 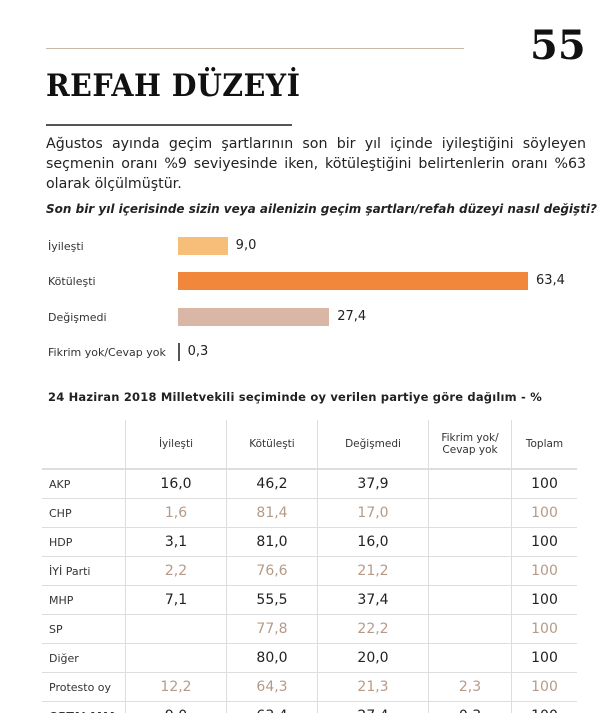 What do you see at coordinates (84, 629) in the screenshot?
I see `row-label: SP` at bounding box center [84, 629].